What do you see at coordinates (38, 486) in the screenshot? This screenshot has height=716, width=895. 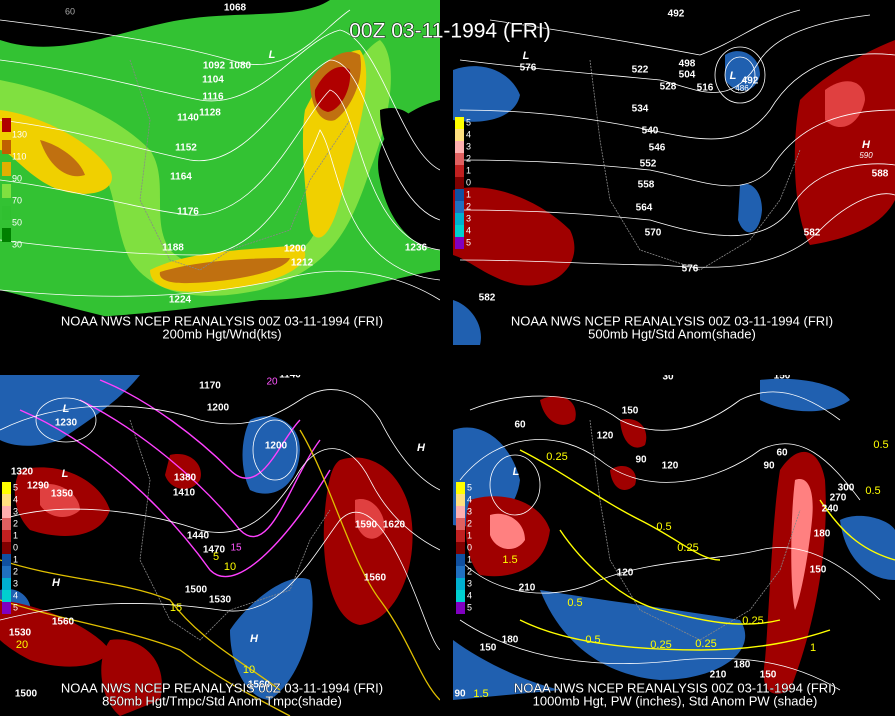 I see `contour-label: 1290` at bounding box center [38, 486].